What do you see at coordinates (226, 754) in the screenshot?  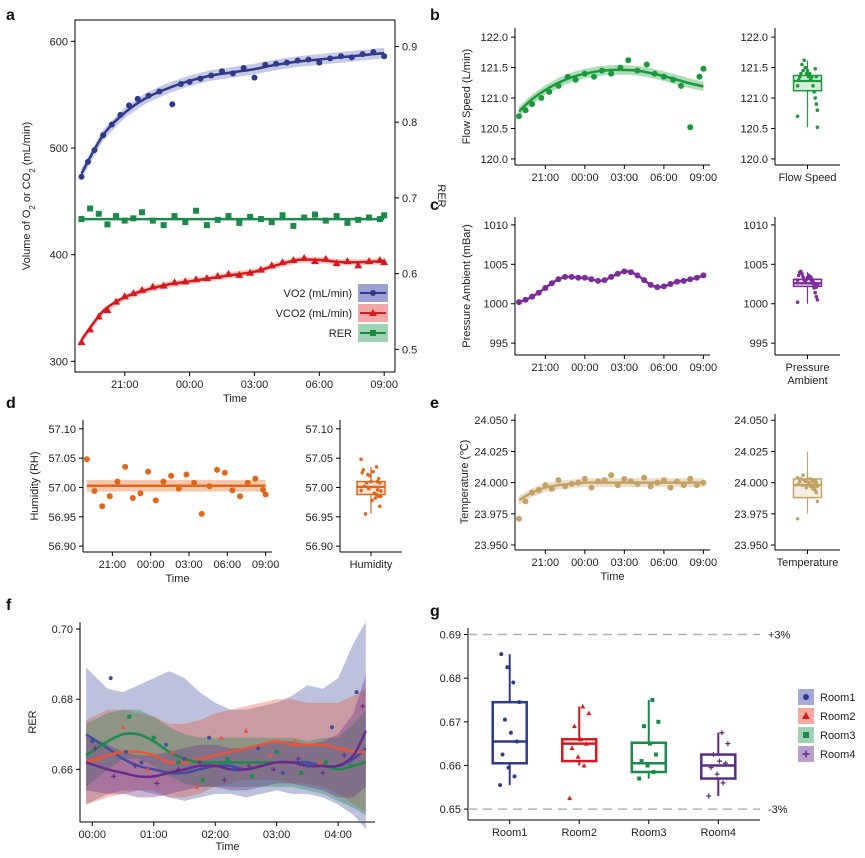 I see `f-line-room4` at bounding box center [226, 754].